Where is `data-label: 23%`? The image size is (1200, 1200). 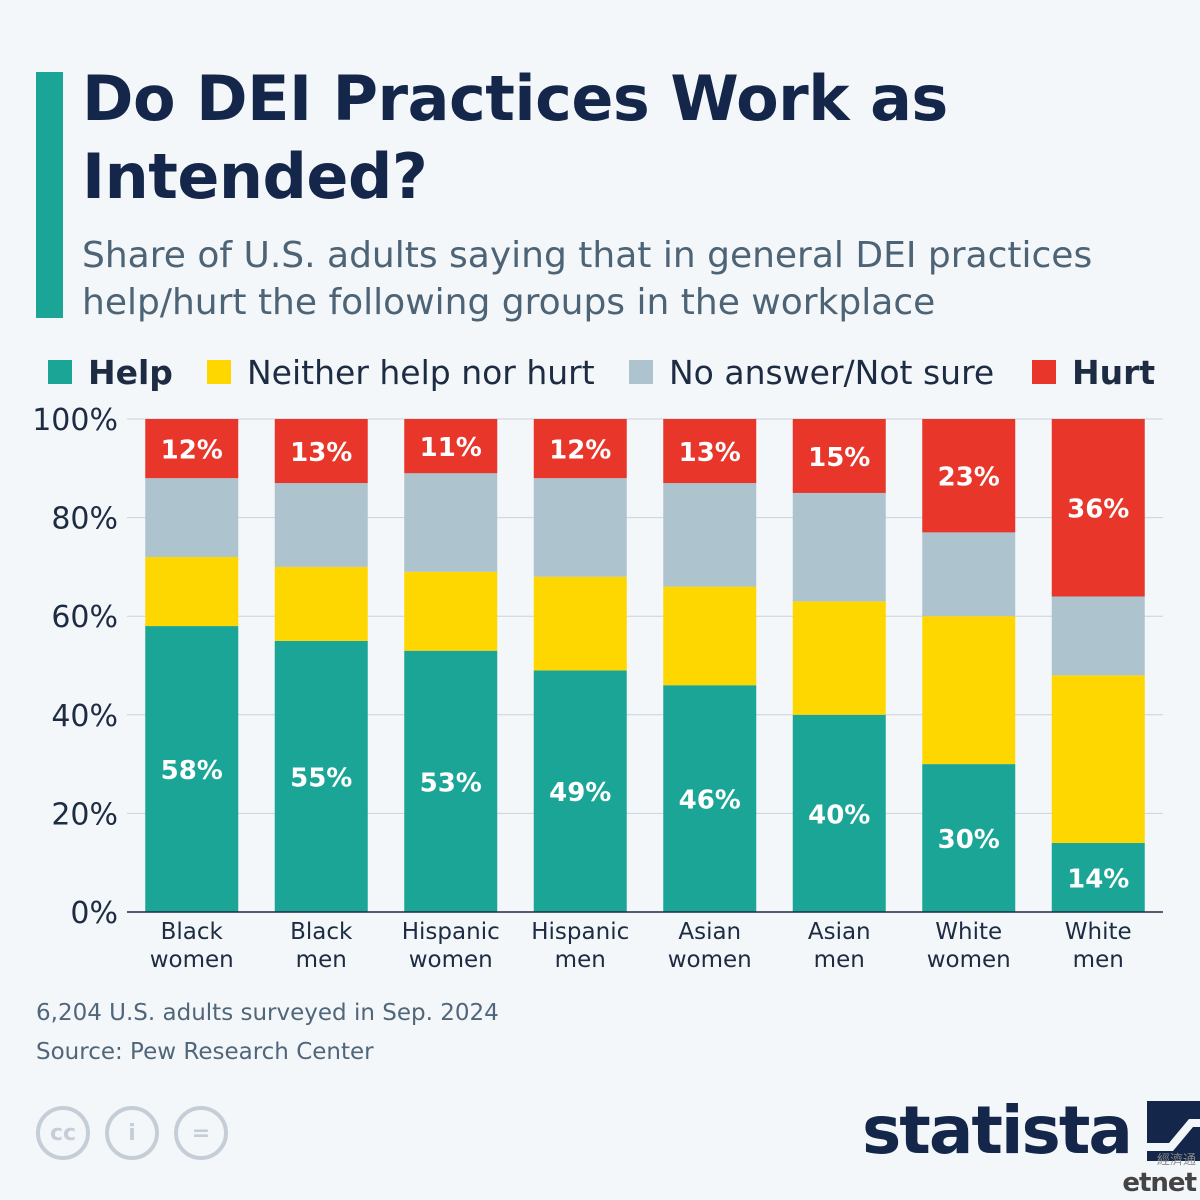 data-label: 23% is located at coordinates (969, 478).